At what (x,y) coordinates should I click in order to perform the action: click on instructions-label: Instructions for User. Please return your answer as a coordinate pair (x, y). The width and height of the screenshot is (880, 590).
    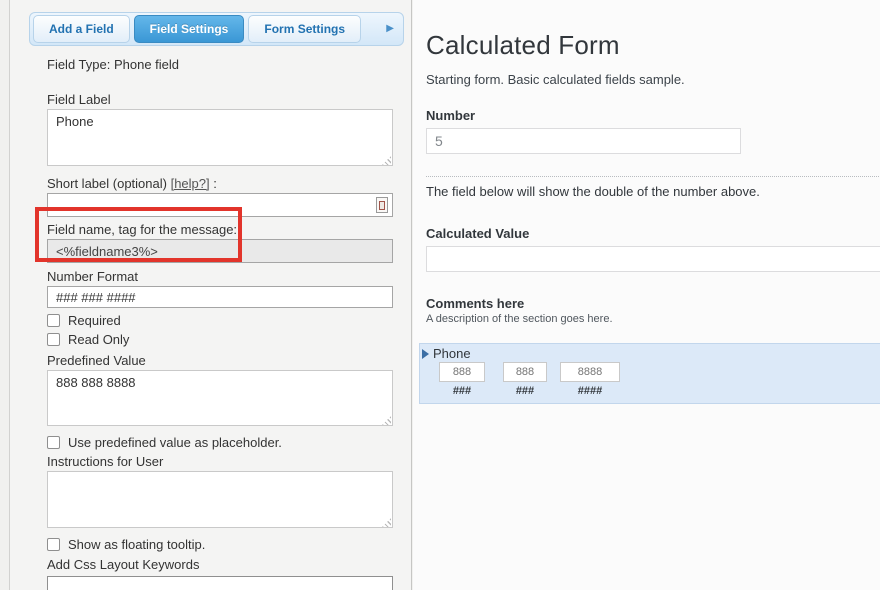
    Looking at the image, I should click on (105, 461).